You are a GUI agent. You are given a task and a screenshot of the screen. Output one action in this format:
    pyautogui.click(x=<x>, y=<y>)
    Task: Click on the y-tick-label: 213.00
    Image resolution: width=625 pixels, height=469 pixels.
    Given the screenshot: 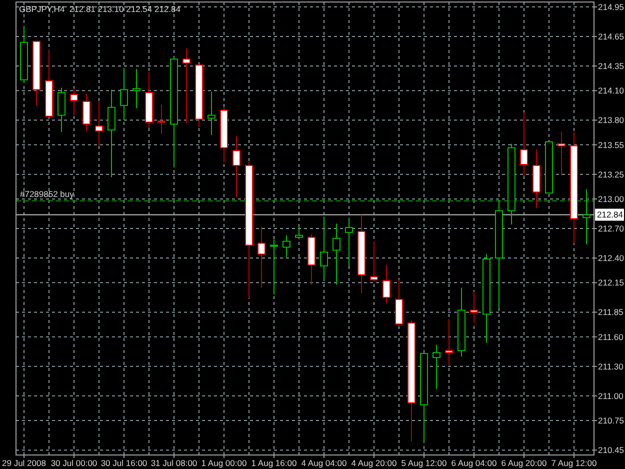 What is the action you would take?
    pyautogui.click(x=611, y=199)
    